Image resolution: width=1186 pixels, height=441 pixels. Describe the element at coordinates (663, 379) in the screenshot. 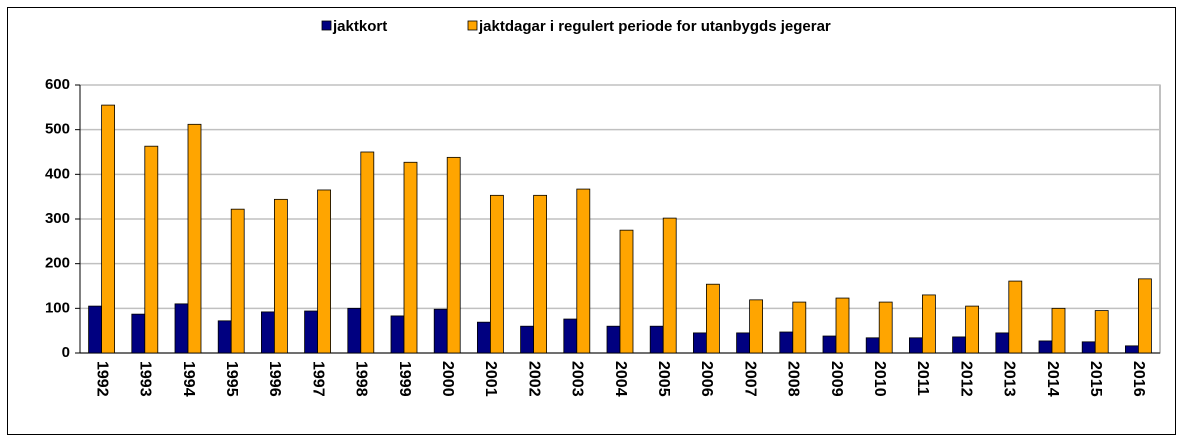

I see `x-tick-label: 2005` at that location.